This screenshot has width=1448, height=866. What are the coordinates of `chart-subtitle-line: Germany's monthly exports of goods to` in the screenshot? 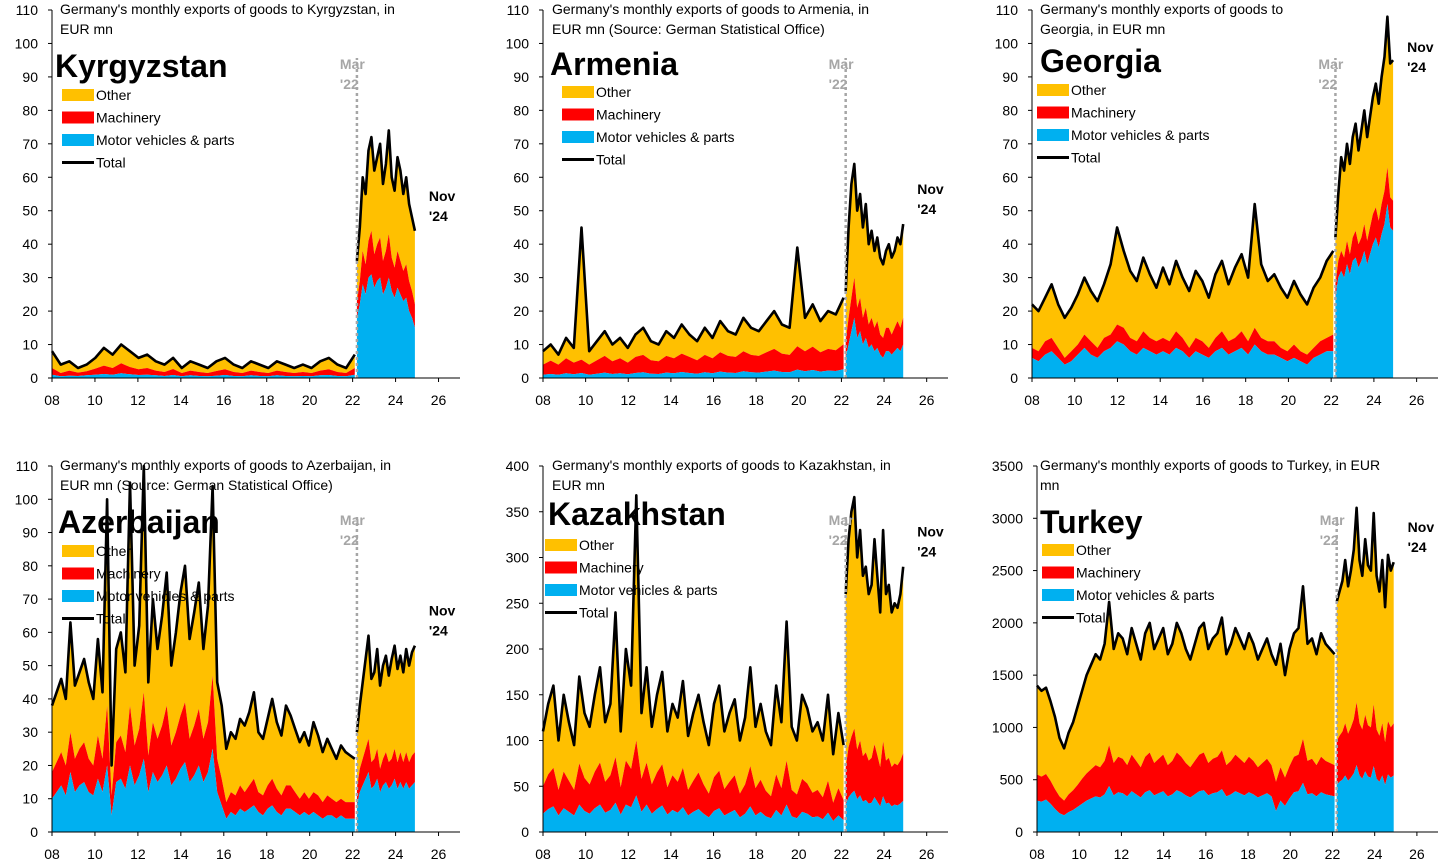 It's located at (1161, 9).